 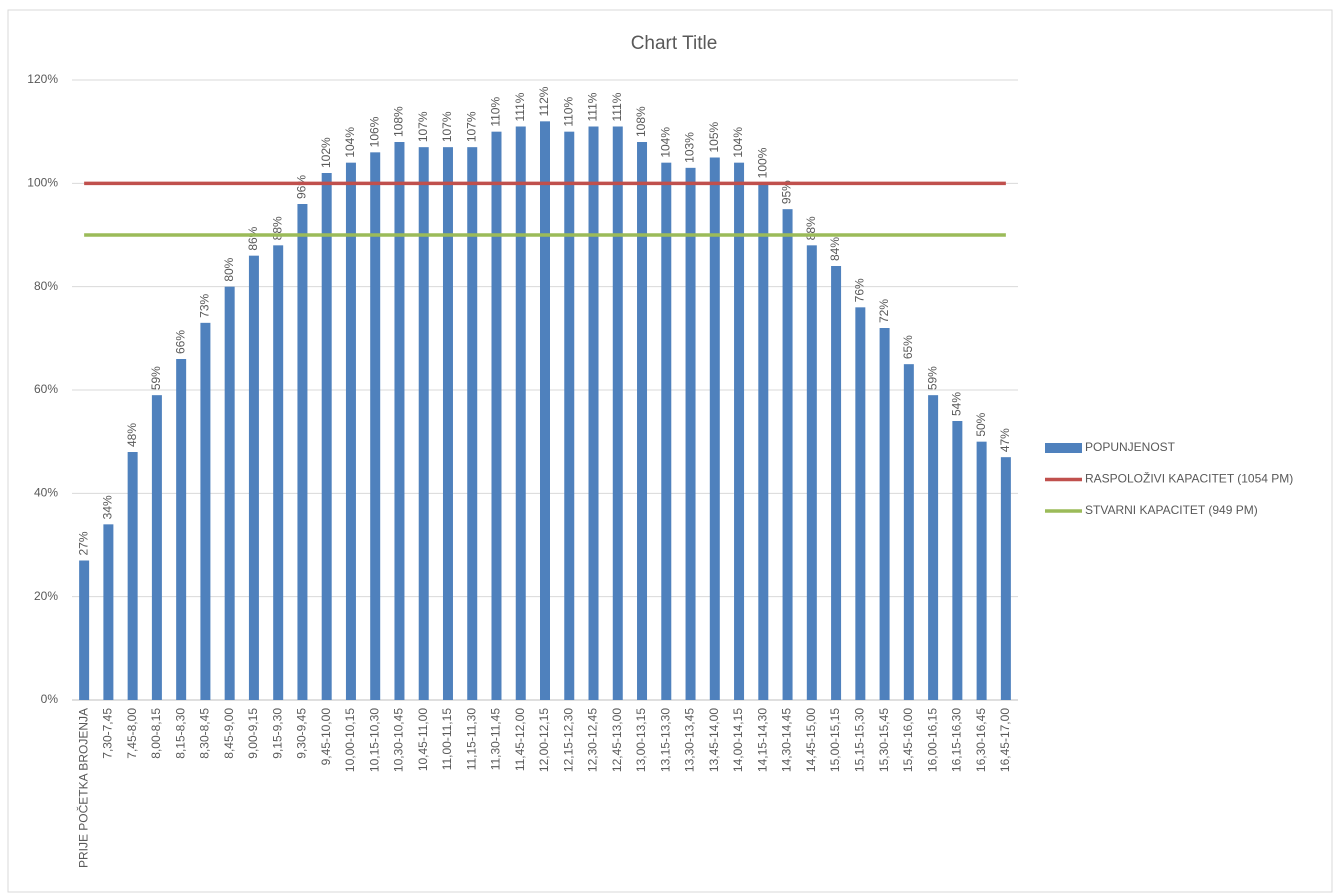 I want to click on data-label: 95%, so click(x=787, y=192).